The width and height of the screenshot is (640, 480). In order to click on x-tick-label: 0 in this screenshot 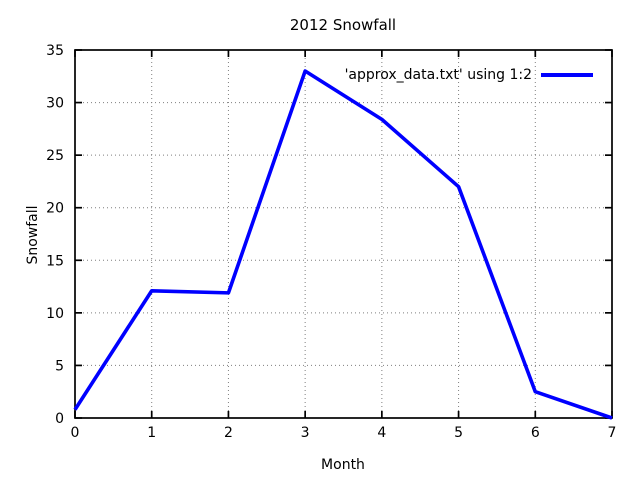, I will do `click(75, 433)`.